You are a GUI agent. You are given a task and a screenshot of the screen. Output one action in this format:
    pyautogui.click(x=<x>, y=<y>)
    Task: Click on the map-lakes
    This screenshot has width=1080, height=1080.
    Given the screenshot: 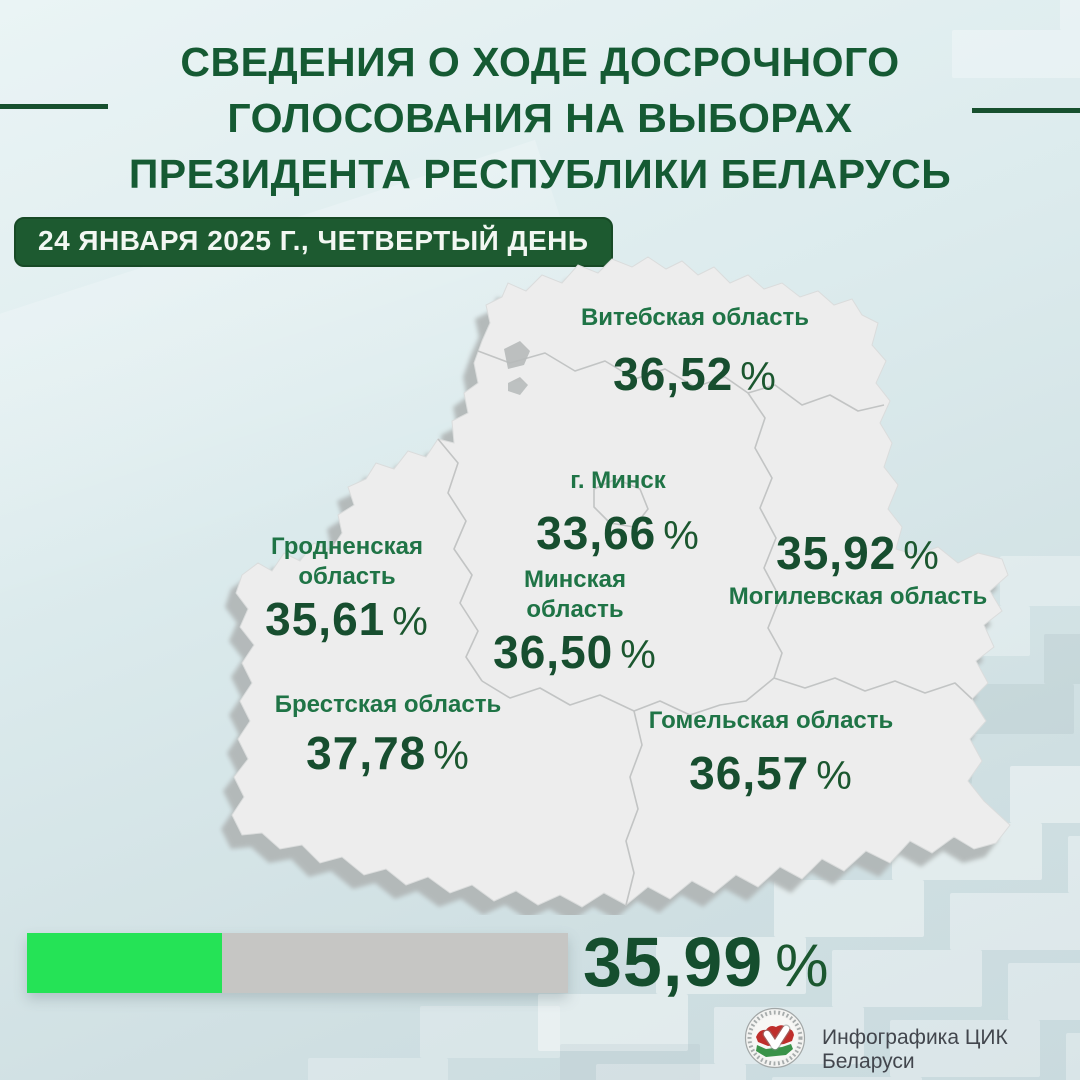 What is the action you would take?
    pyautogui.click(x=517, y=368)
    